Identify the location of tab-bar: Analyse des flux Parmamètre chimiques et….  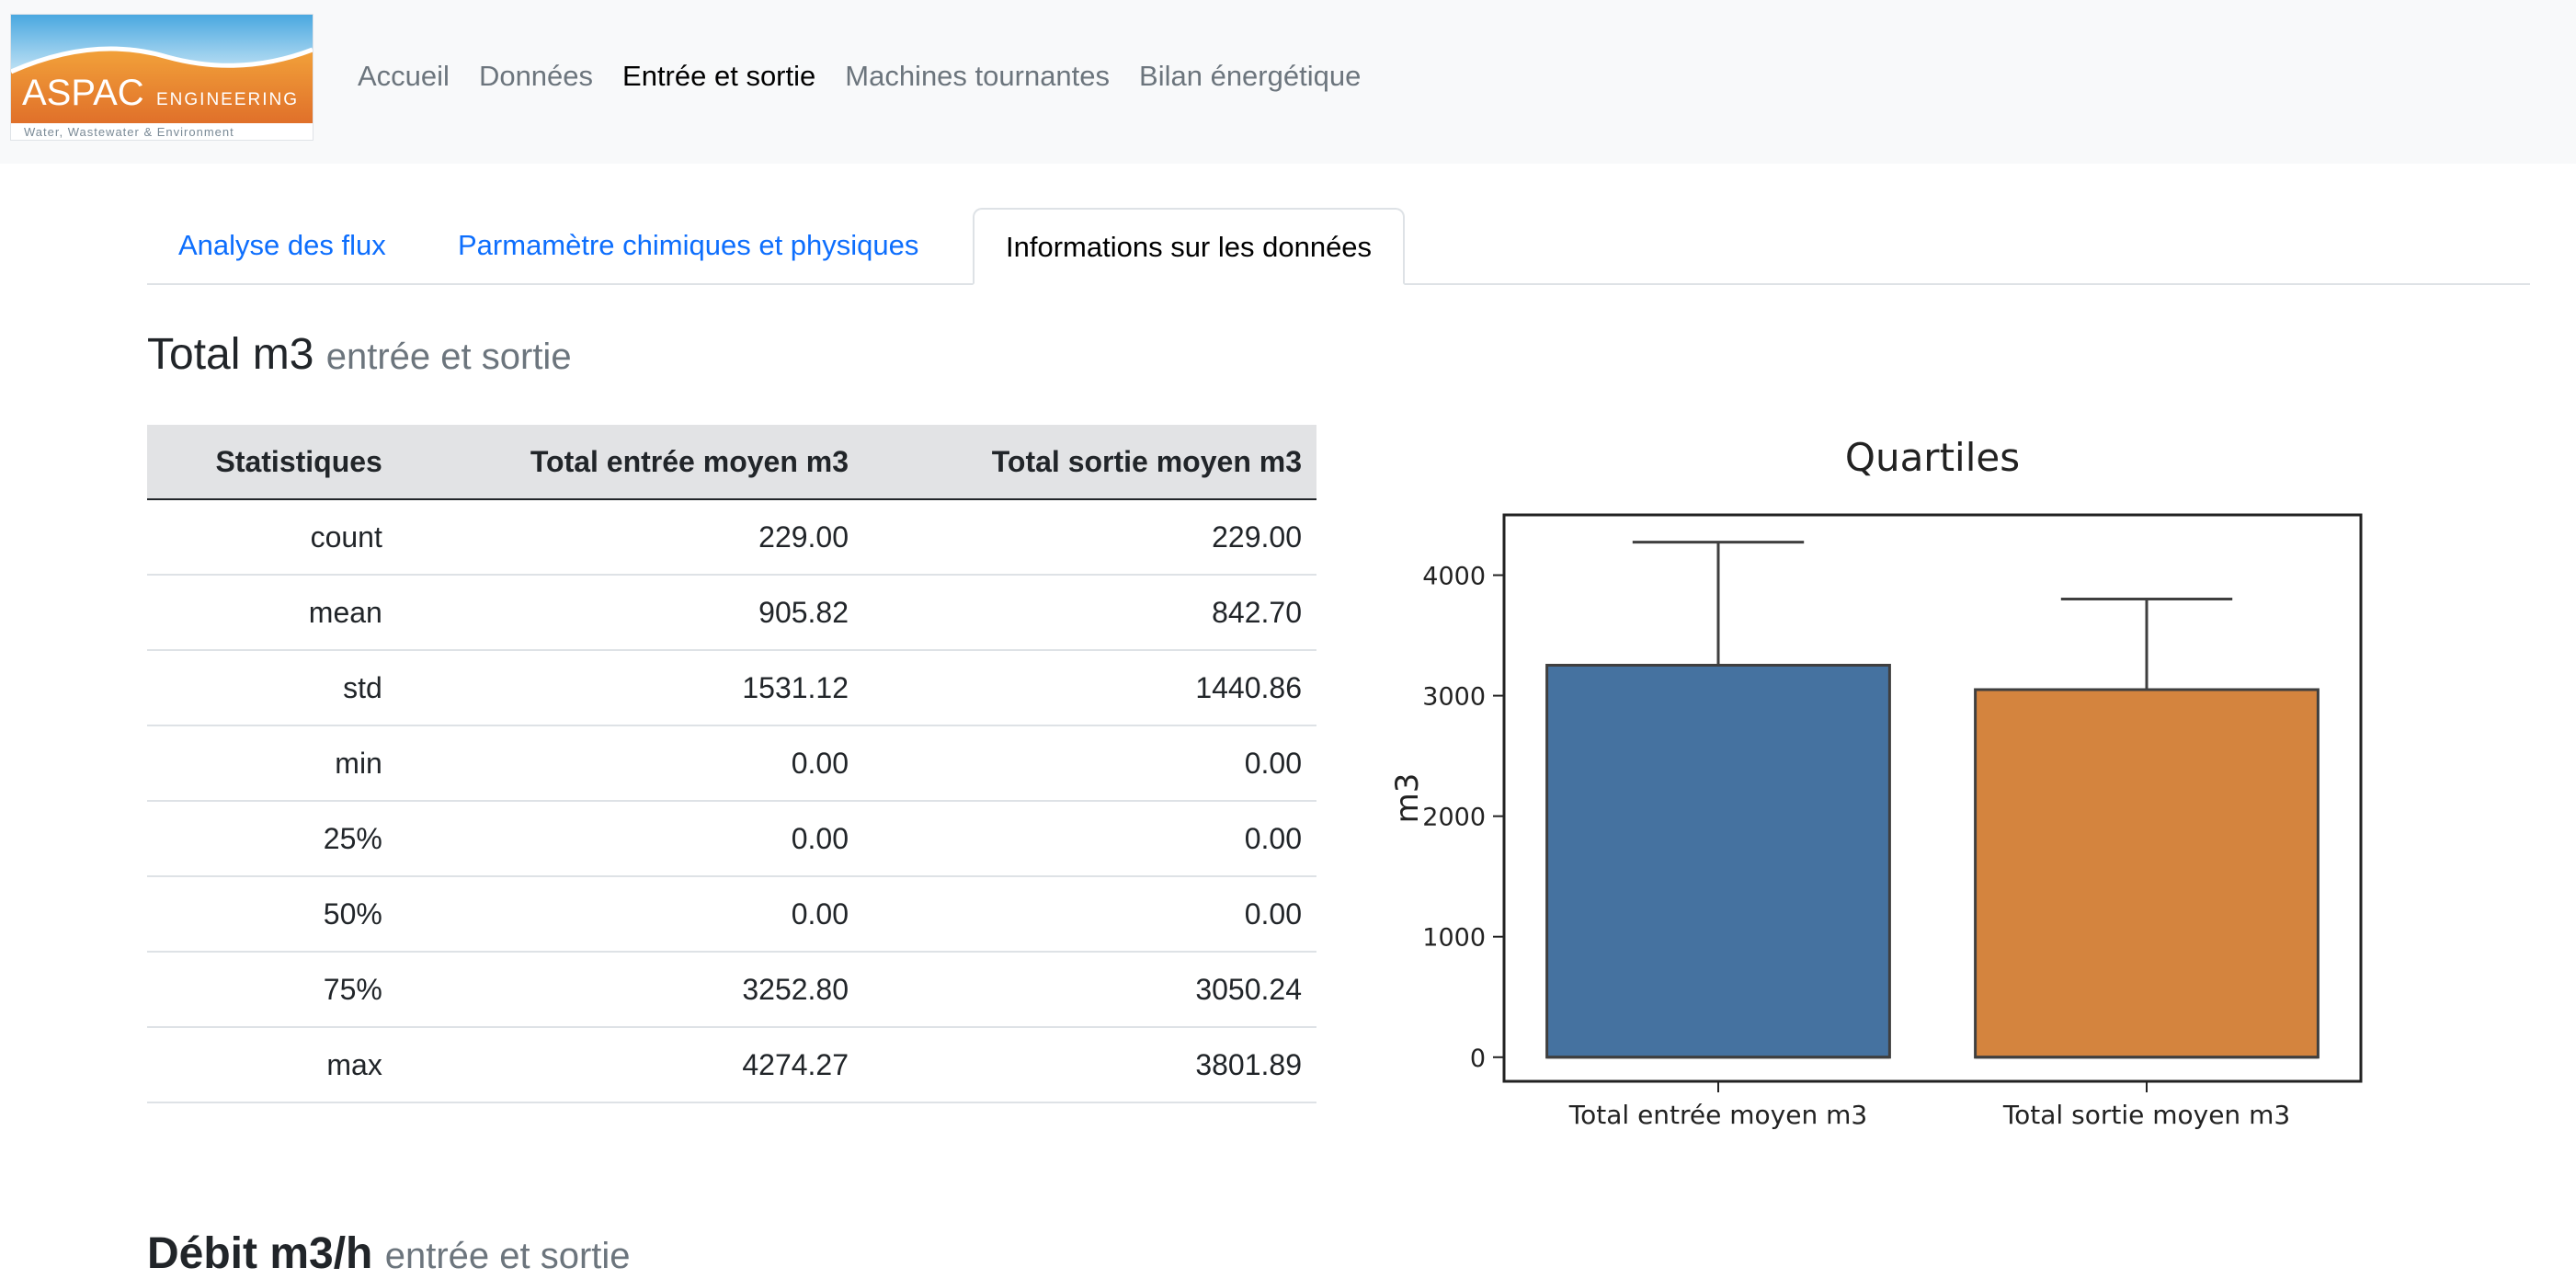
(1338, 246).